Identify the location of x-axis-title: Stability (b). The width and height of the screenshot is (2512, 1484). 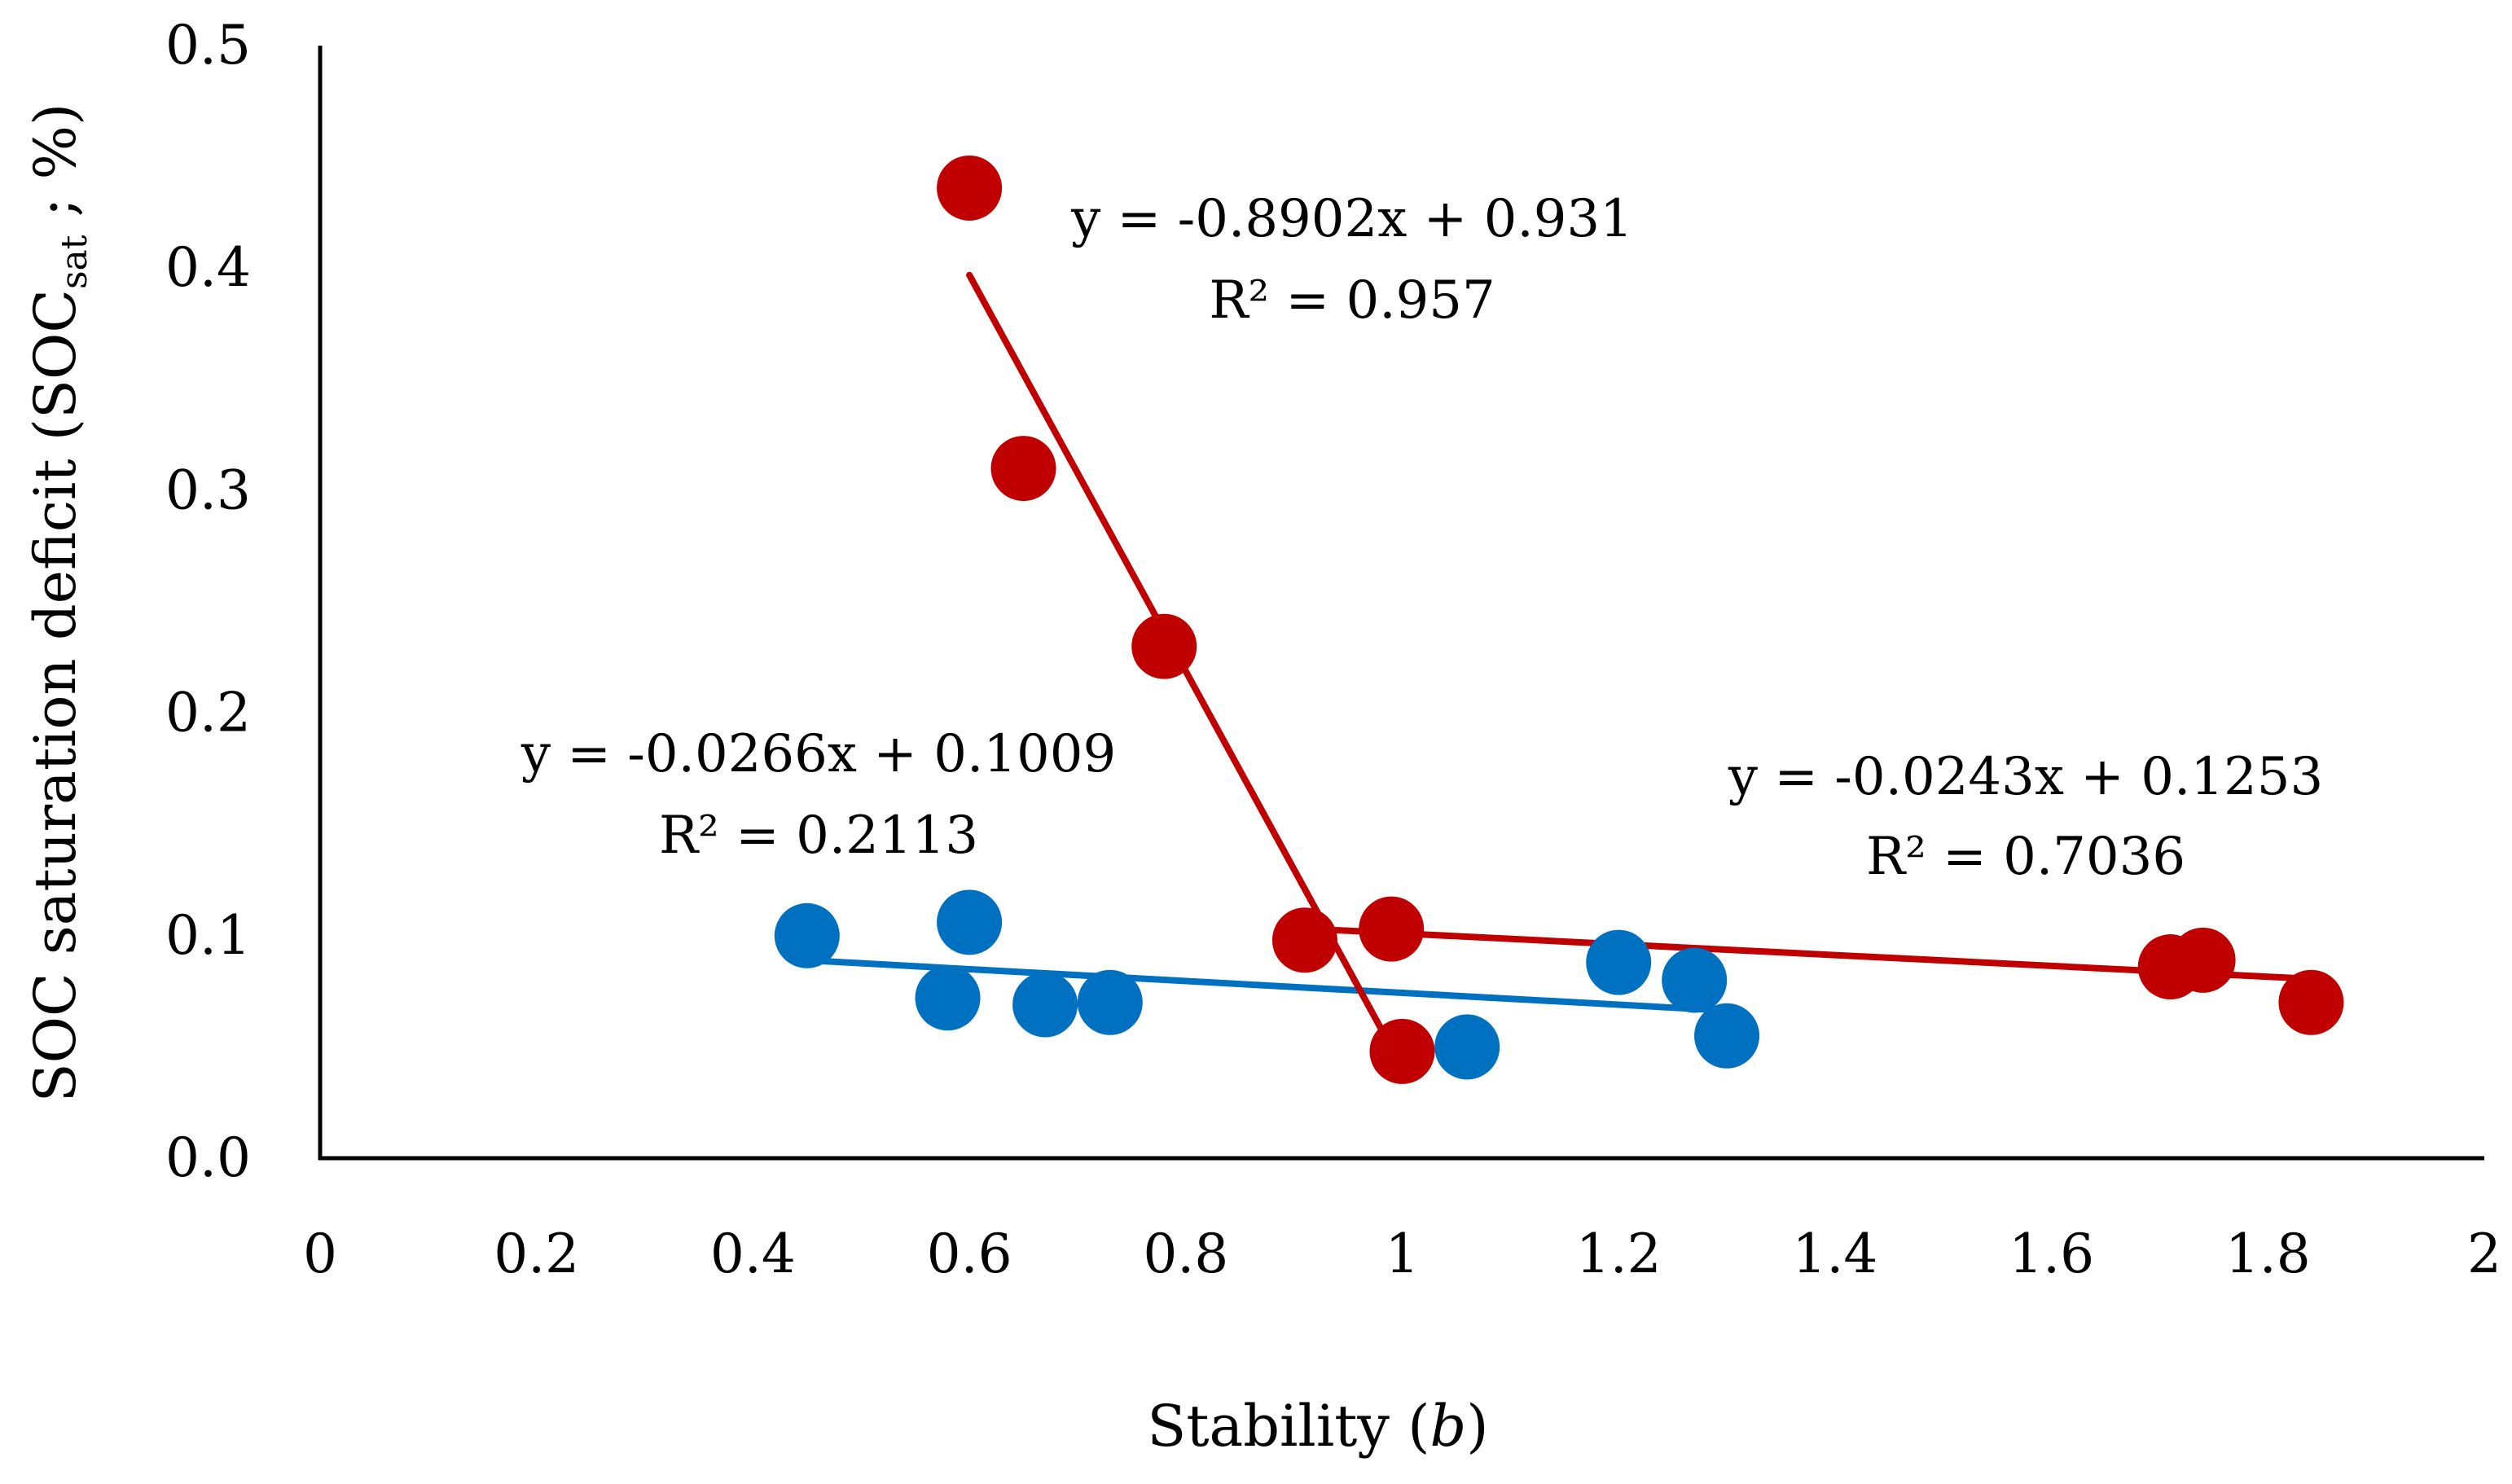
(1317, 1426).